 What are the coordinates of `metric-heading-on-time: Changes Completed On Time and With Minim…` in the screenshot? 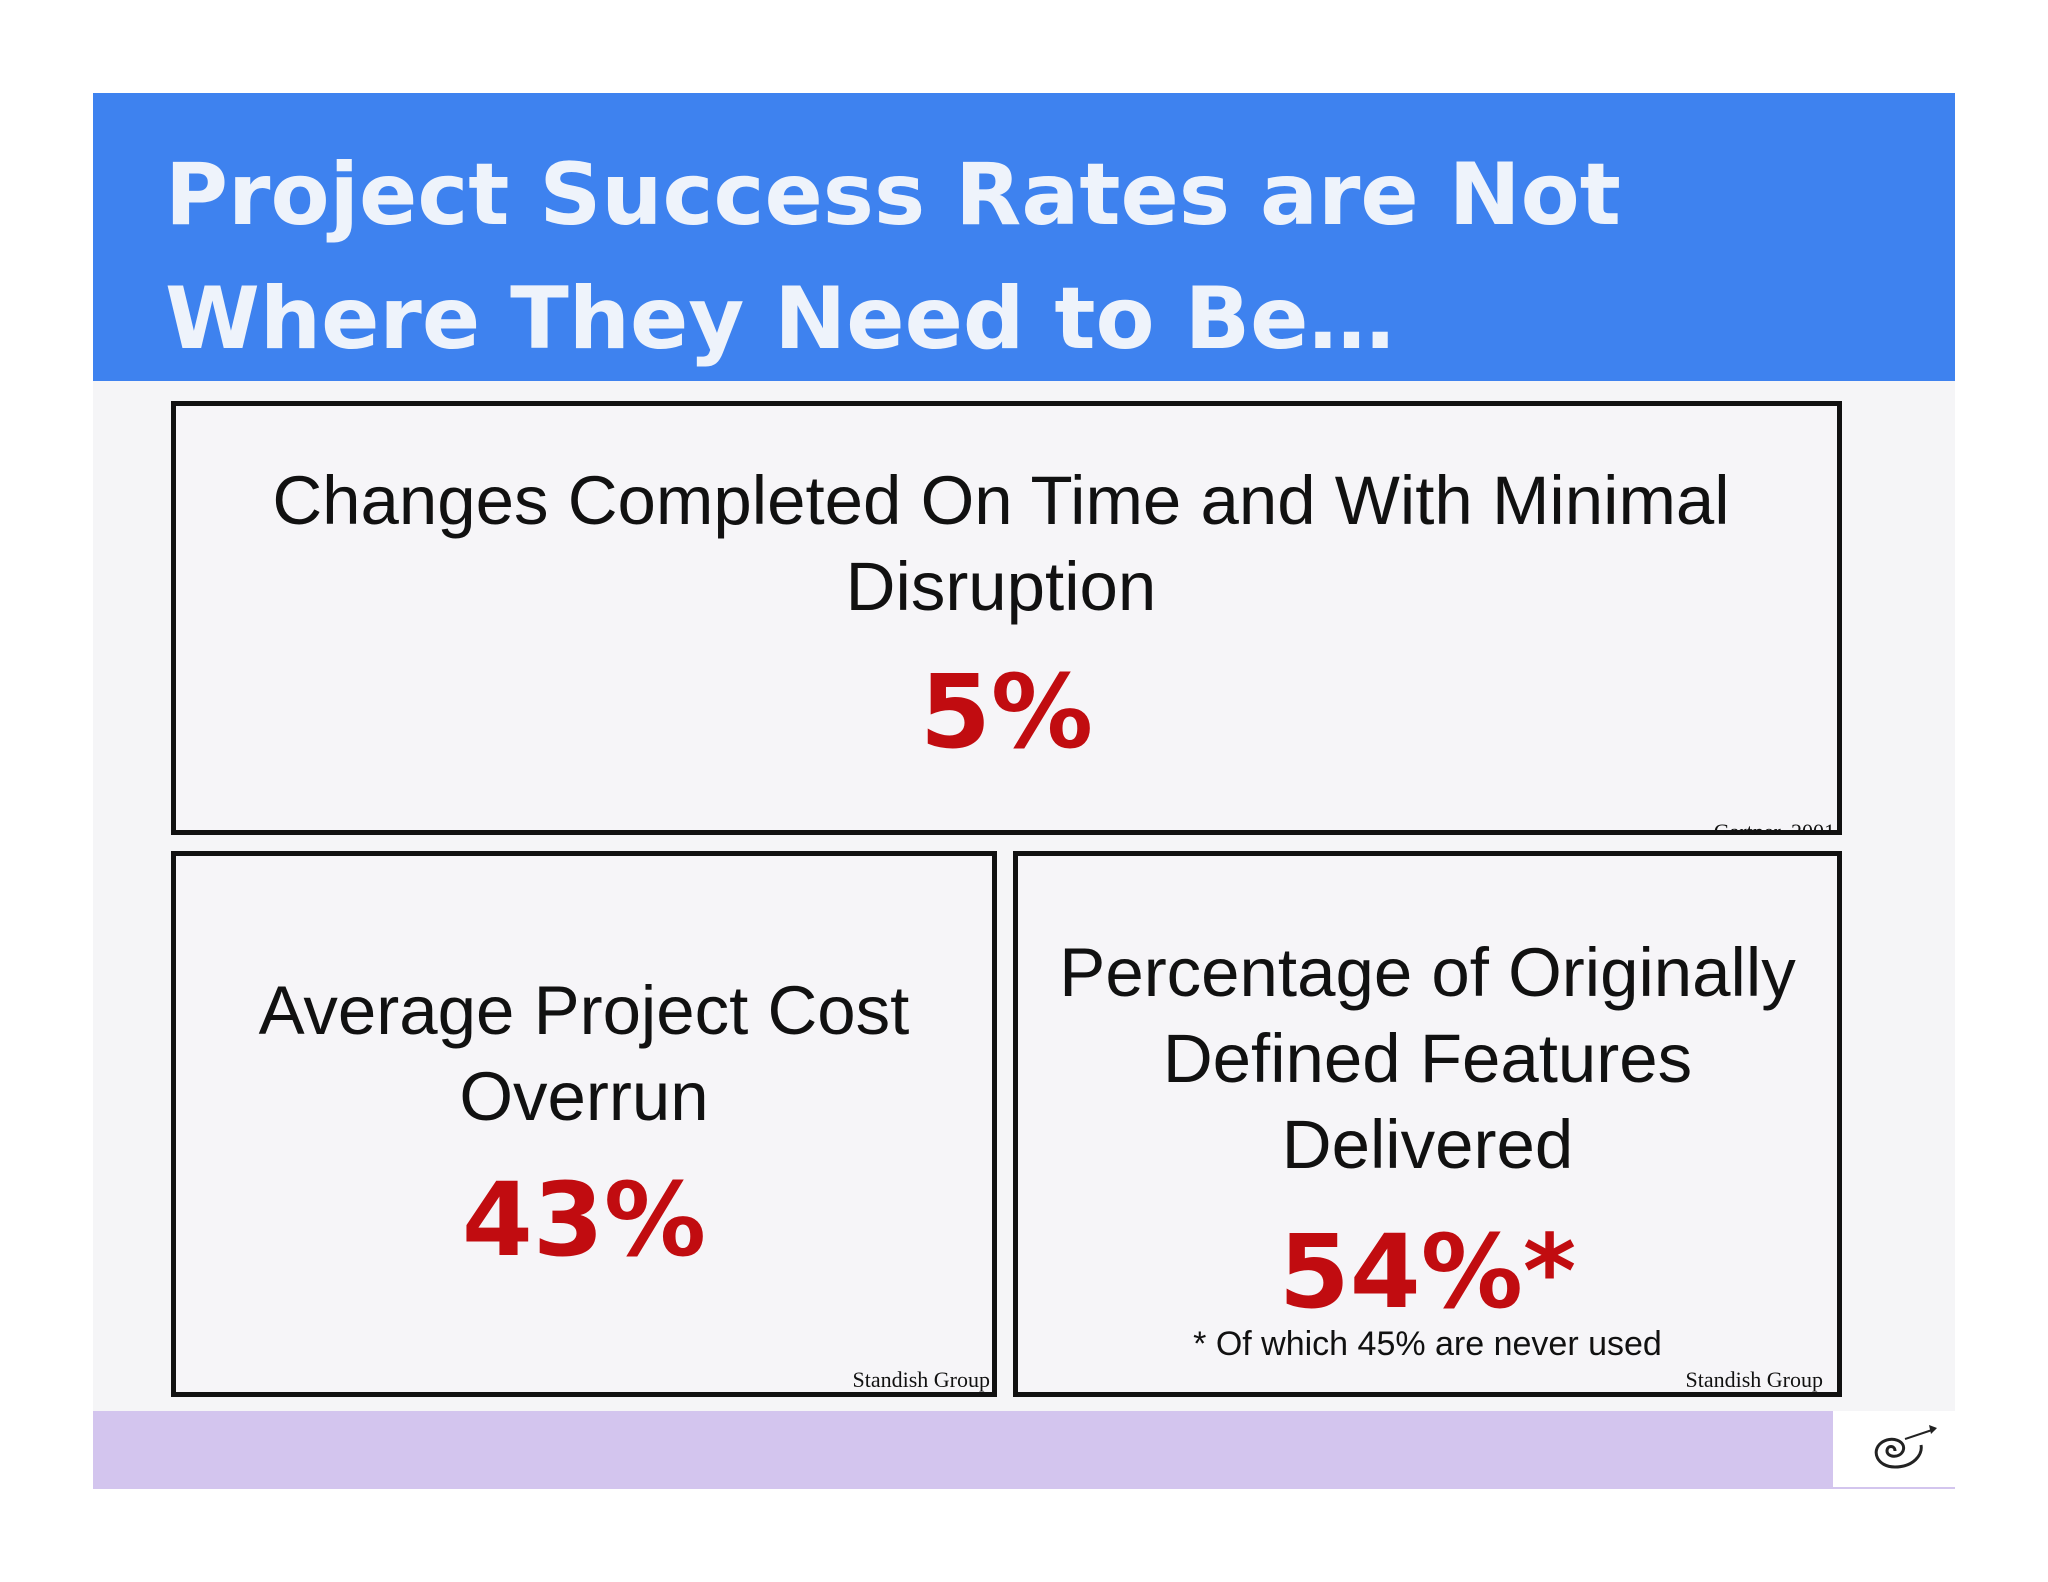 It's located at (1001, 543).